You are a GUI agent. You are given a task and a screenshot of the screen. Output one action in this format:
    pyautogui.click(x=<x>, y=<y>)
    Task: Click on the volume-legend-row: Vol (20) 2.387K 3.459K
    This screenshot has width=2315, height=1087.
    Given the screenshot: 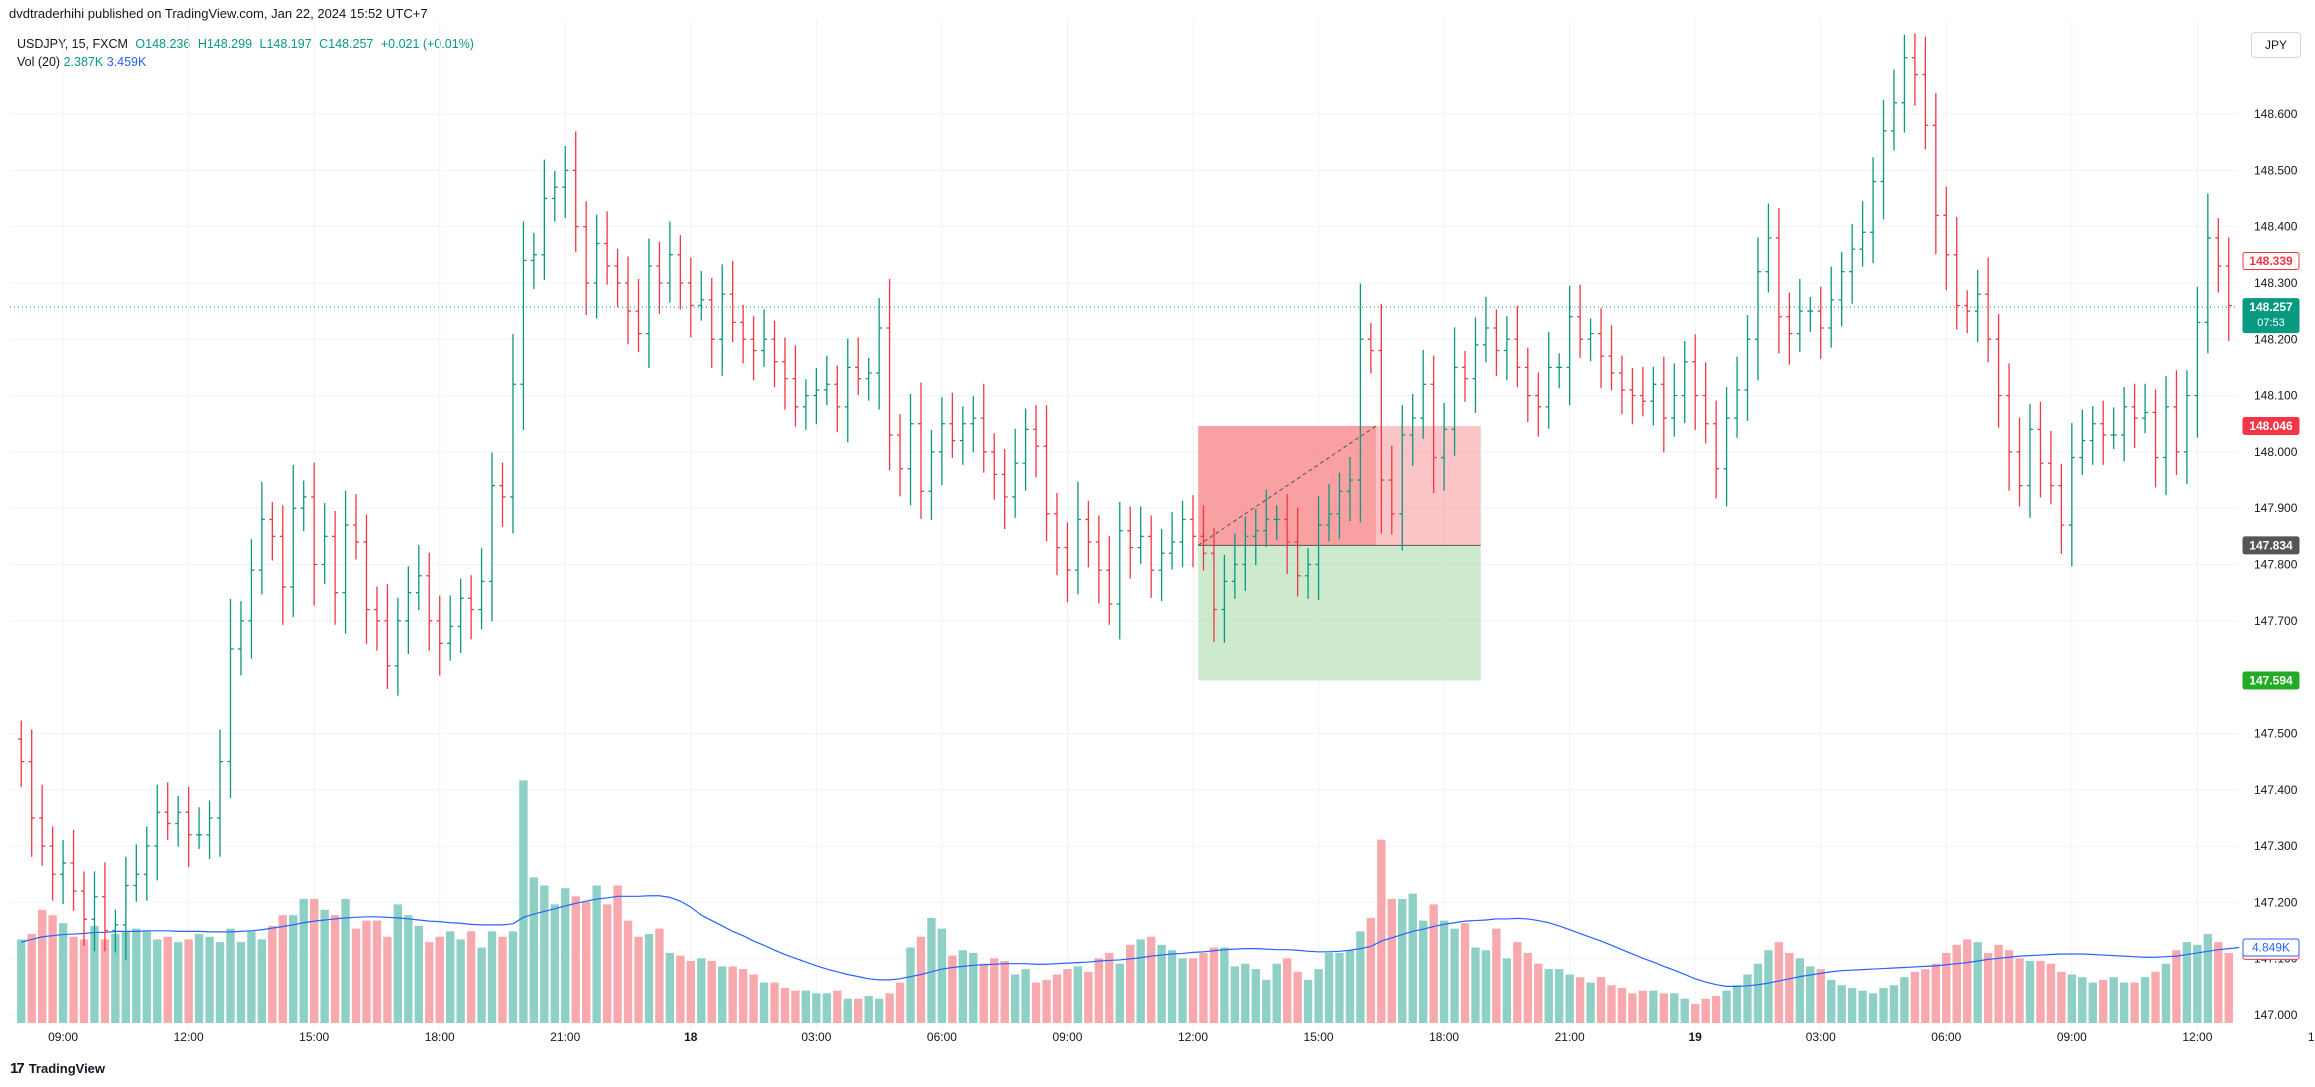 What is the action you would take?
    pyautogui.click(x=245, y=62)
    